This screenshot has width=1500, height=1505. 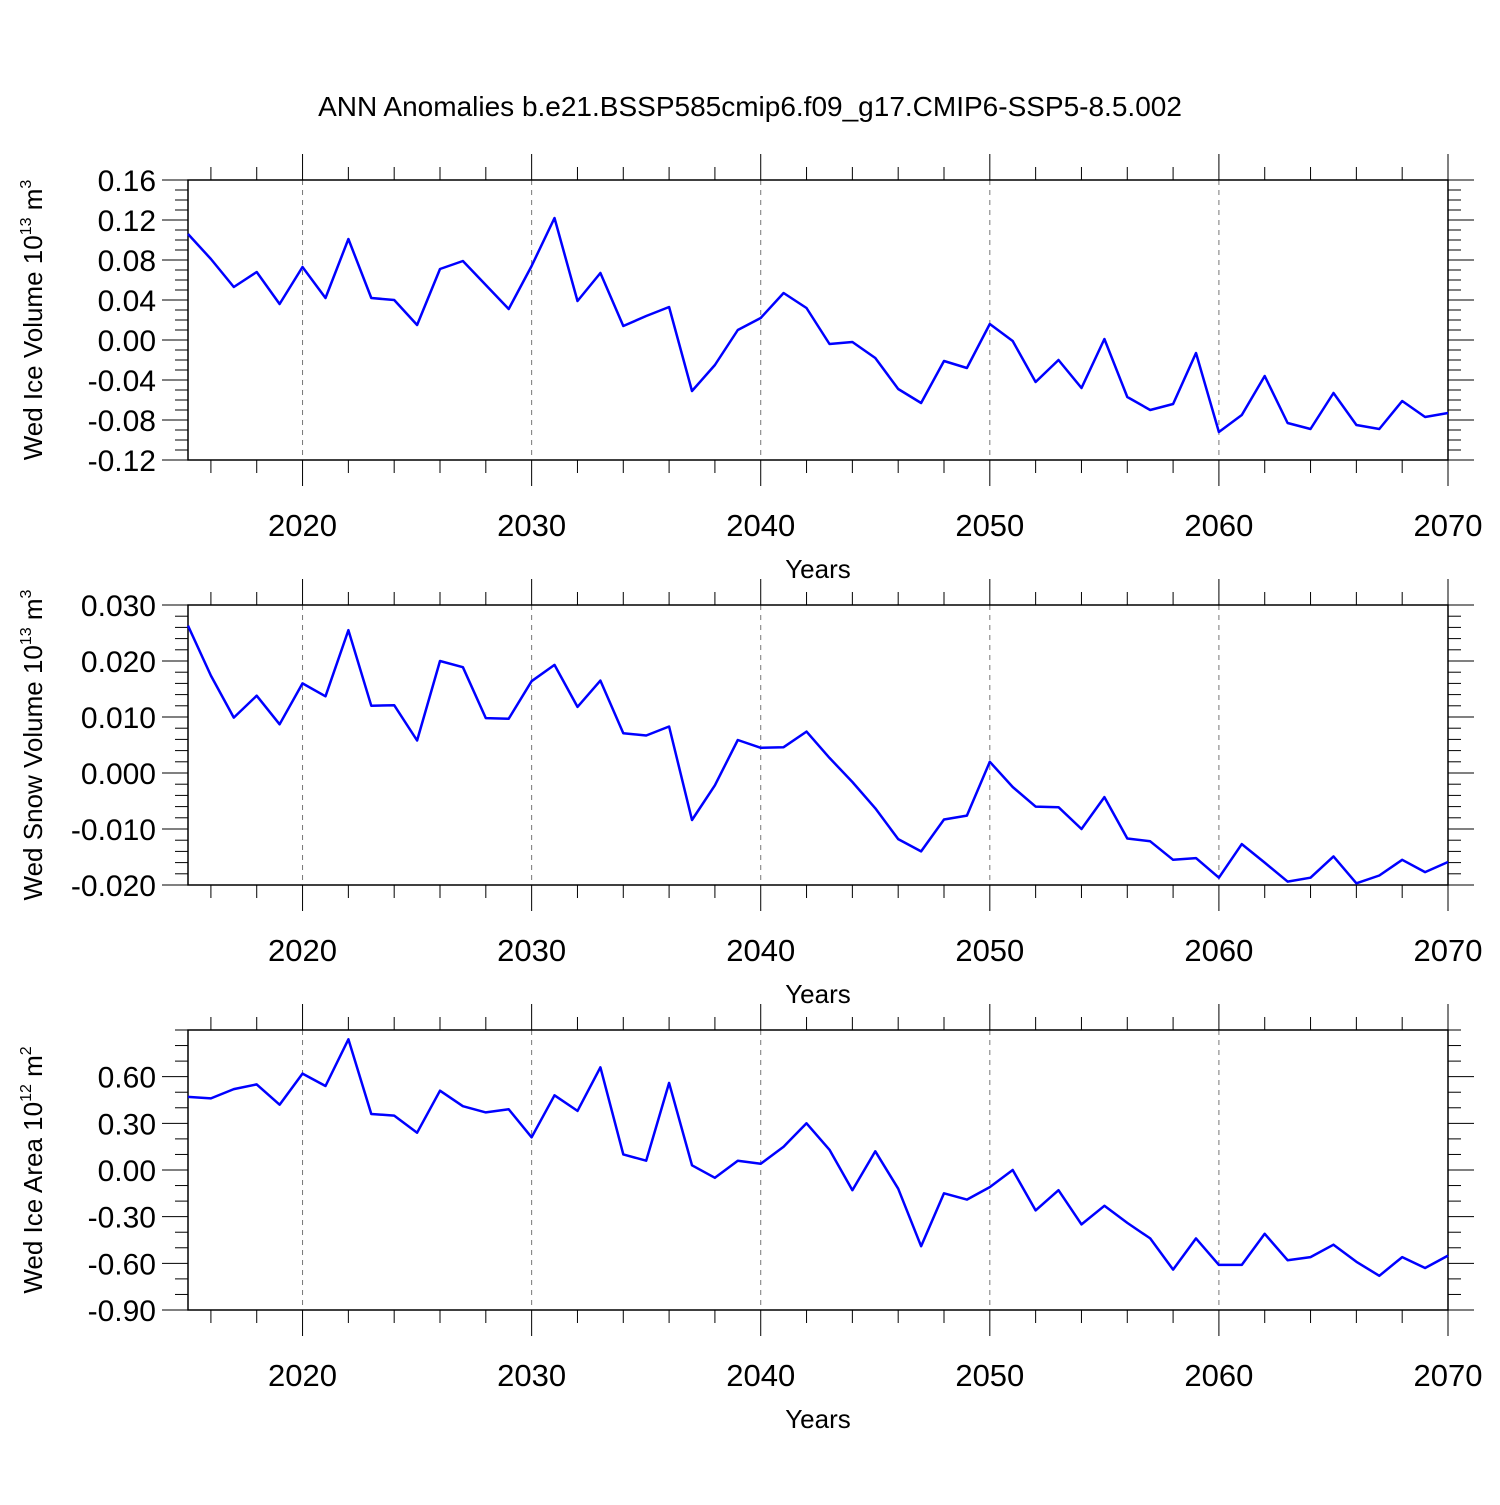 I want to click on y-tick-label: 0.000, so click(x=118, y=774).